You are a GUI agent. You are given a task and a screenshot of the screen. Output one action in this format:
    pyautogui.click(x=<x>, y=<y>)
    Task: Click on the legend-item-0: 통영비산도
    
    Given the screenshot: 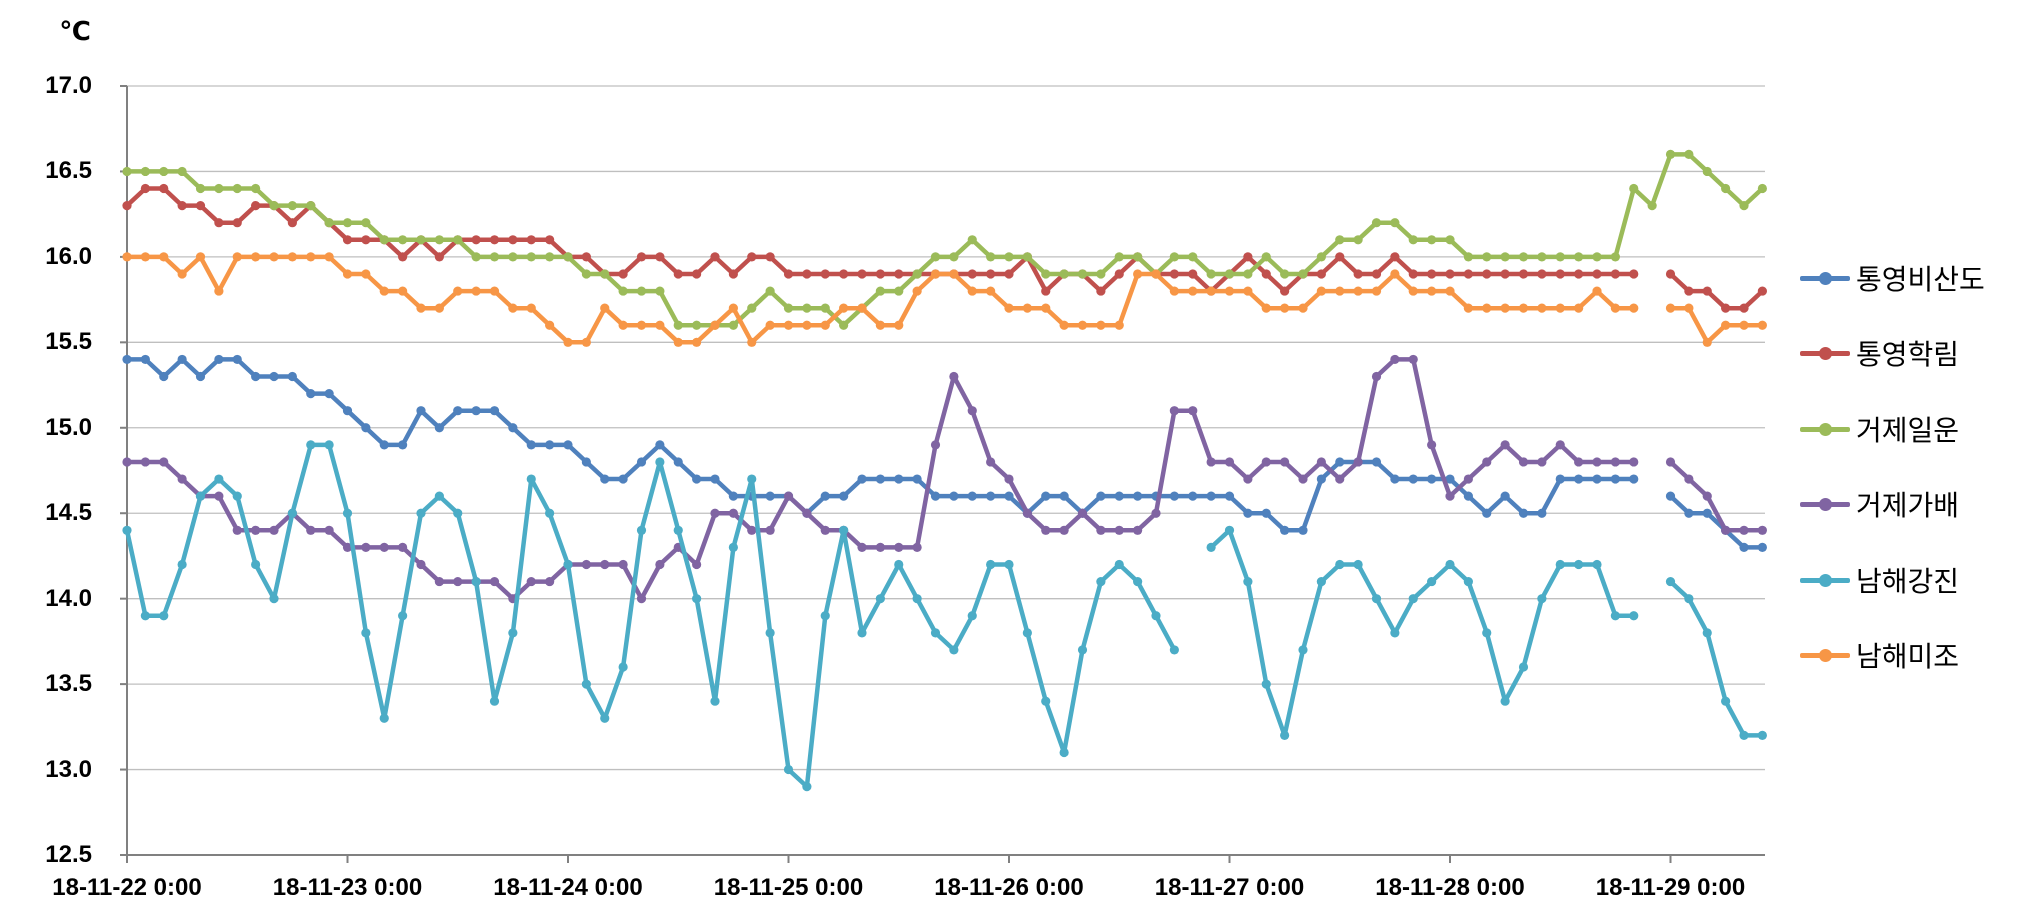 What is the action you would take?
    pyautogui.click(x=1892, y=278)
    